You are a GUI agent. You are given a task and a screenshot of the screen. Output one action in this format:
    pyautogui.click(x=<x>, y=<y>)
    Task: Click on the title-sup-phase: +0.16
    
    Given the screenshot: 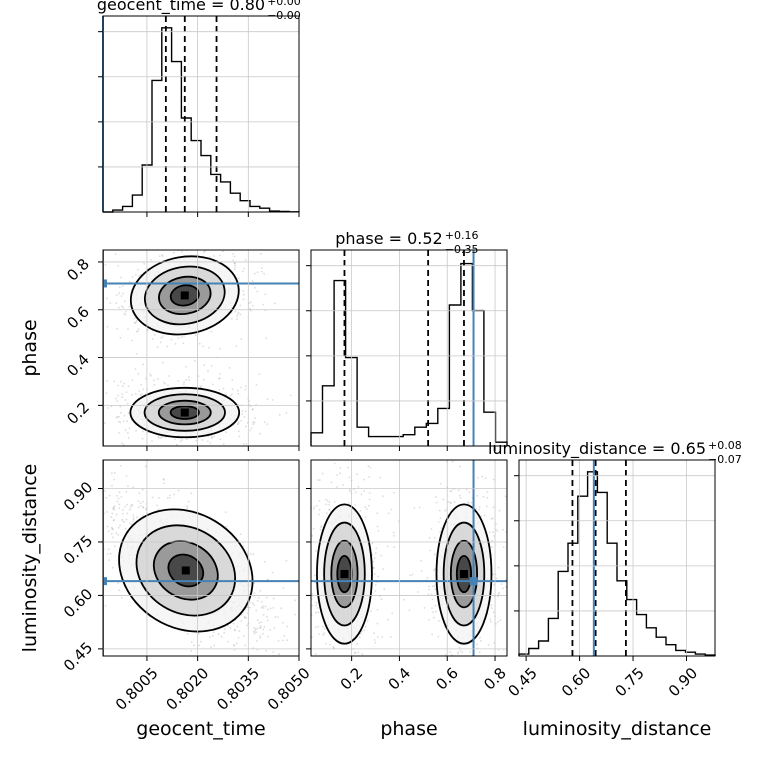 What is the action you would take?
    pyautogui.click(x=462, y=235)
    